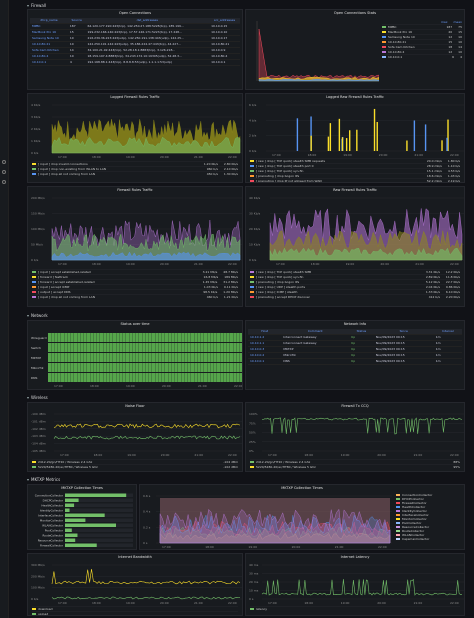 The image size is (474, 618). What do you see at coordinates (67, 510) in the screenshot?
I see `bar` at bounding box center [67, 510].